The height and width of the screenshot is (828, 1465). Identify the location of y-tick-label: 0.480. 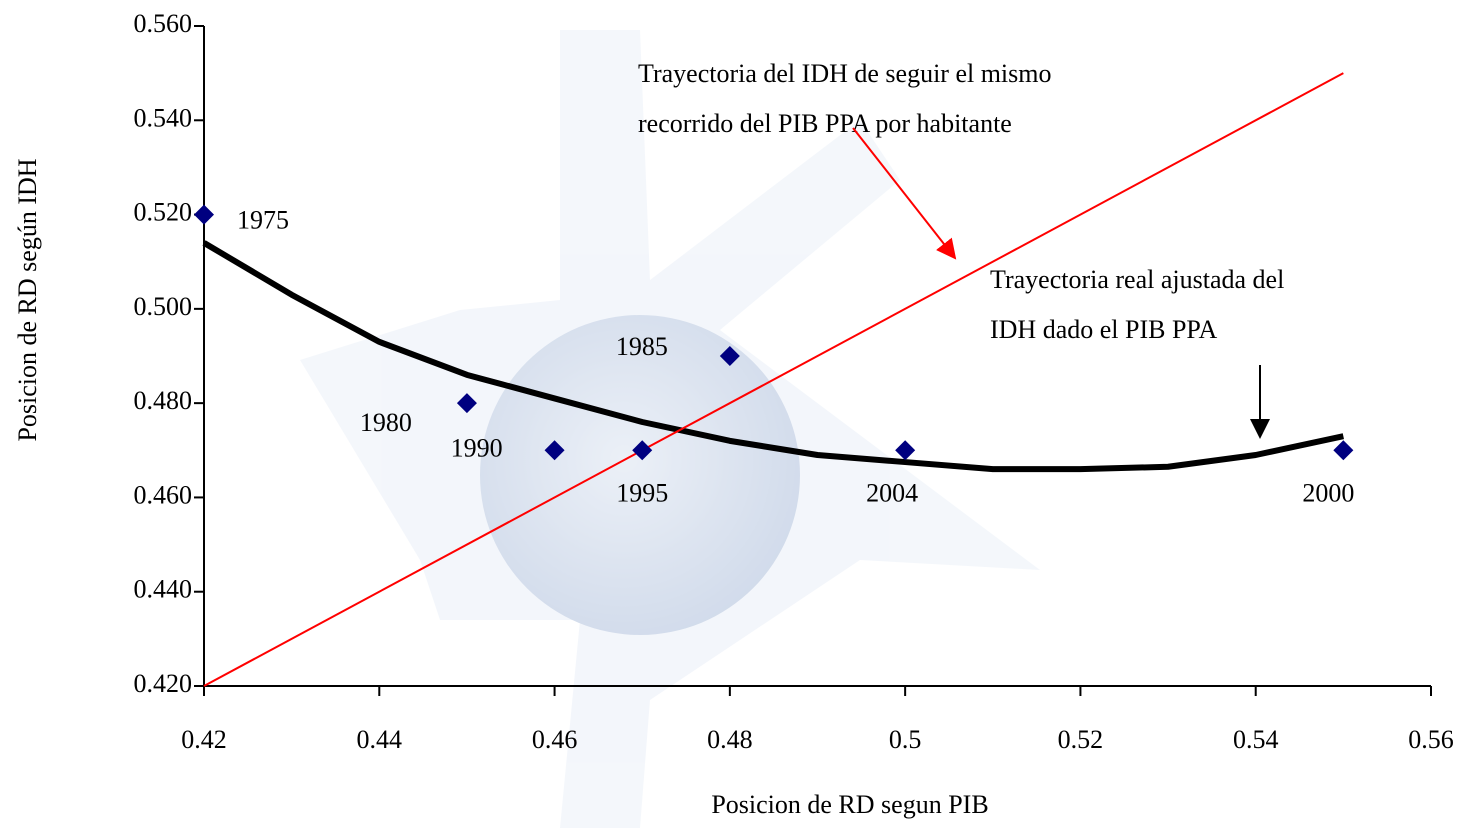
(163, 400).